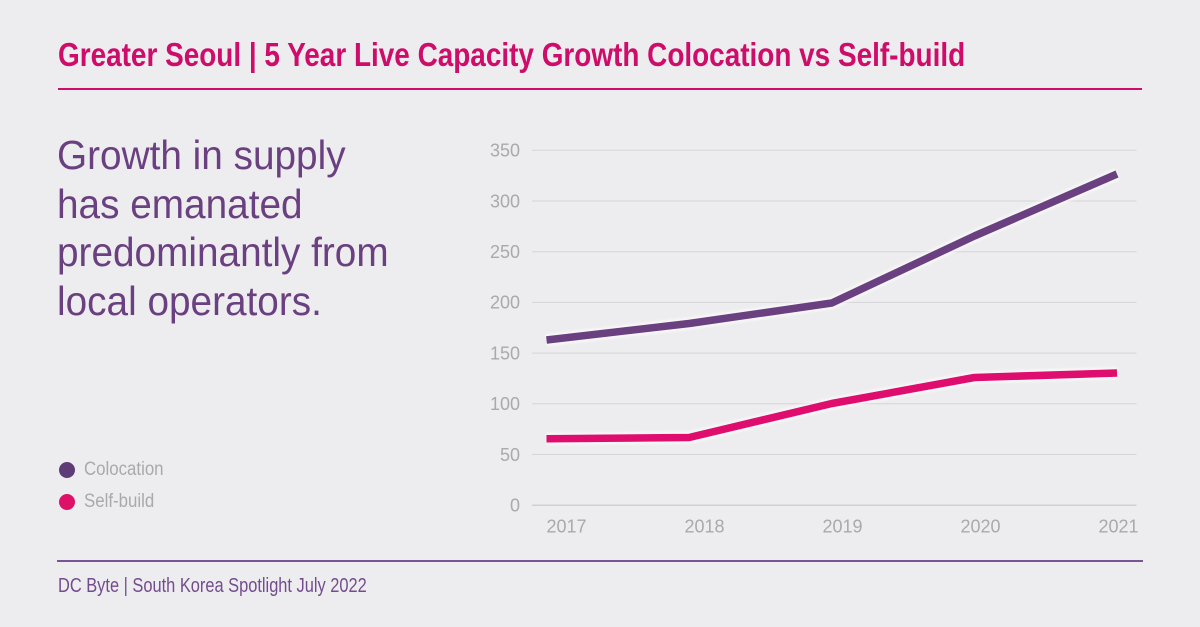  What do you see at coordinates (505, 151) in the screenshot?
I see `svg-text: 350` at bounding box center [505, 151].